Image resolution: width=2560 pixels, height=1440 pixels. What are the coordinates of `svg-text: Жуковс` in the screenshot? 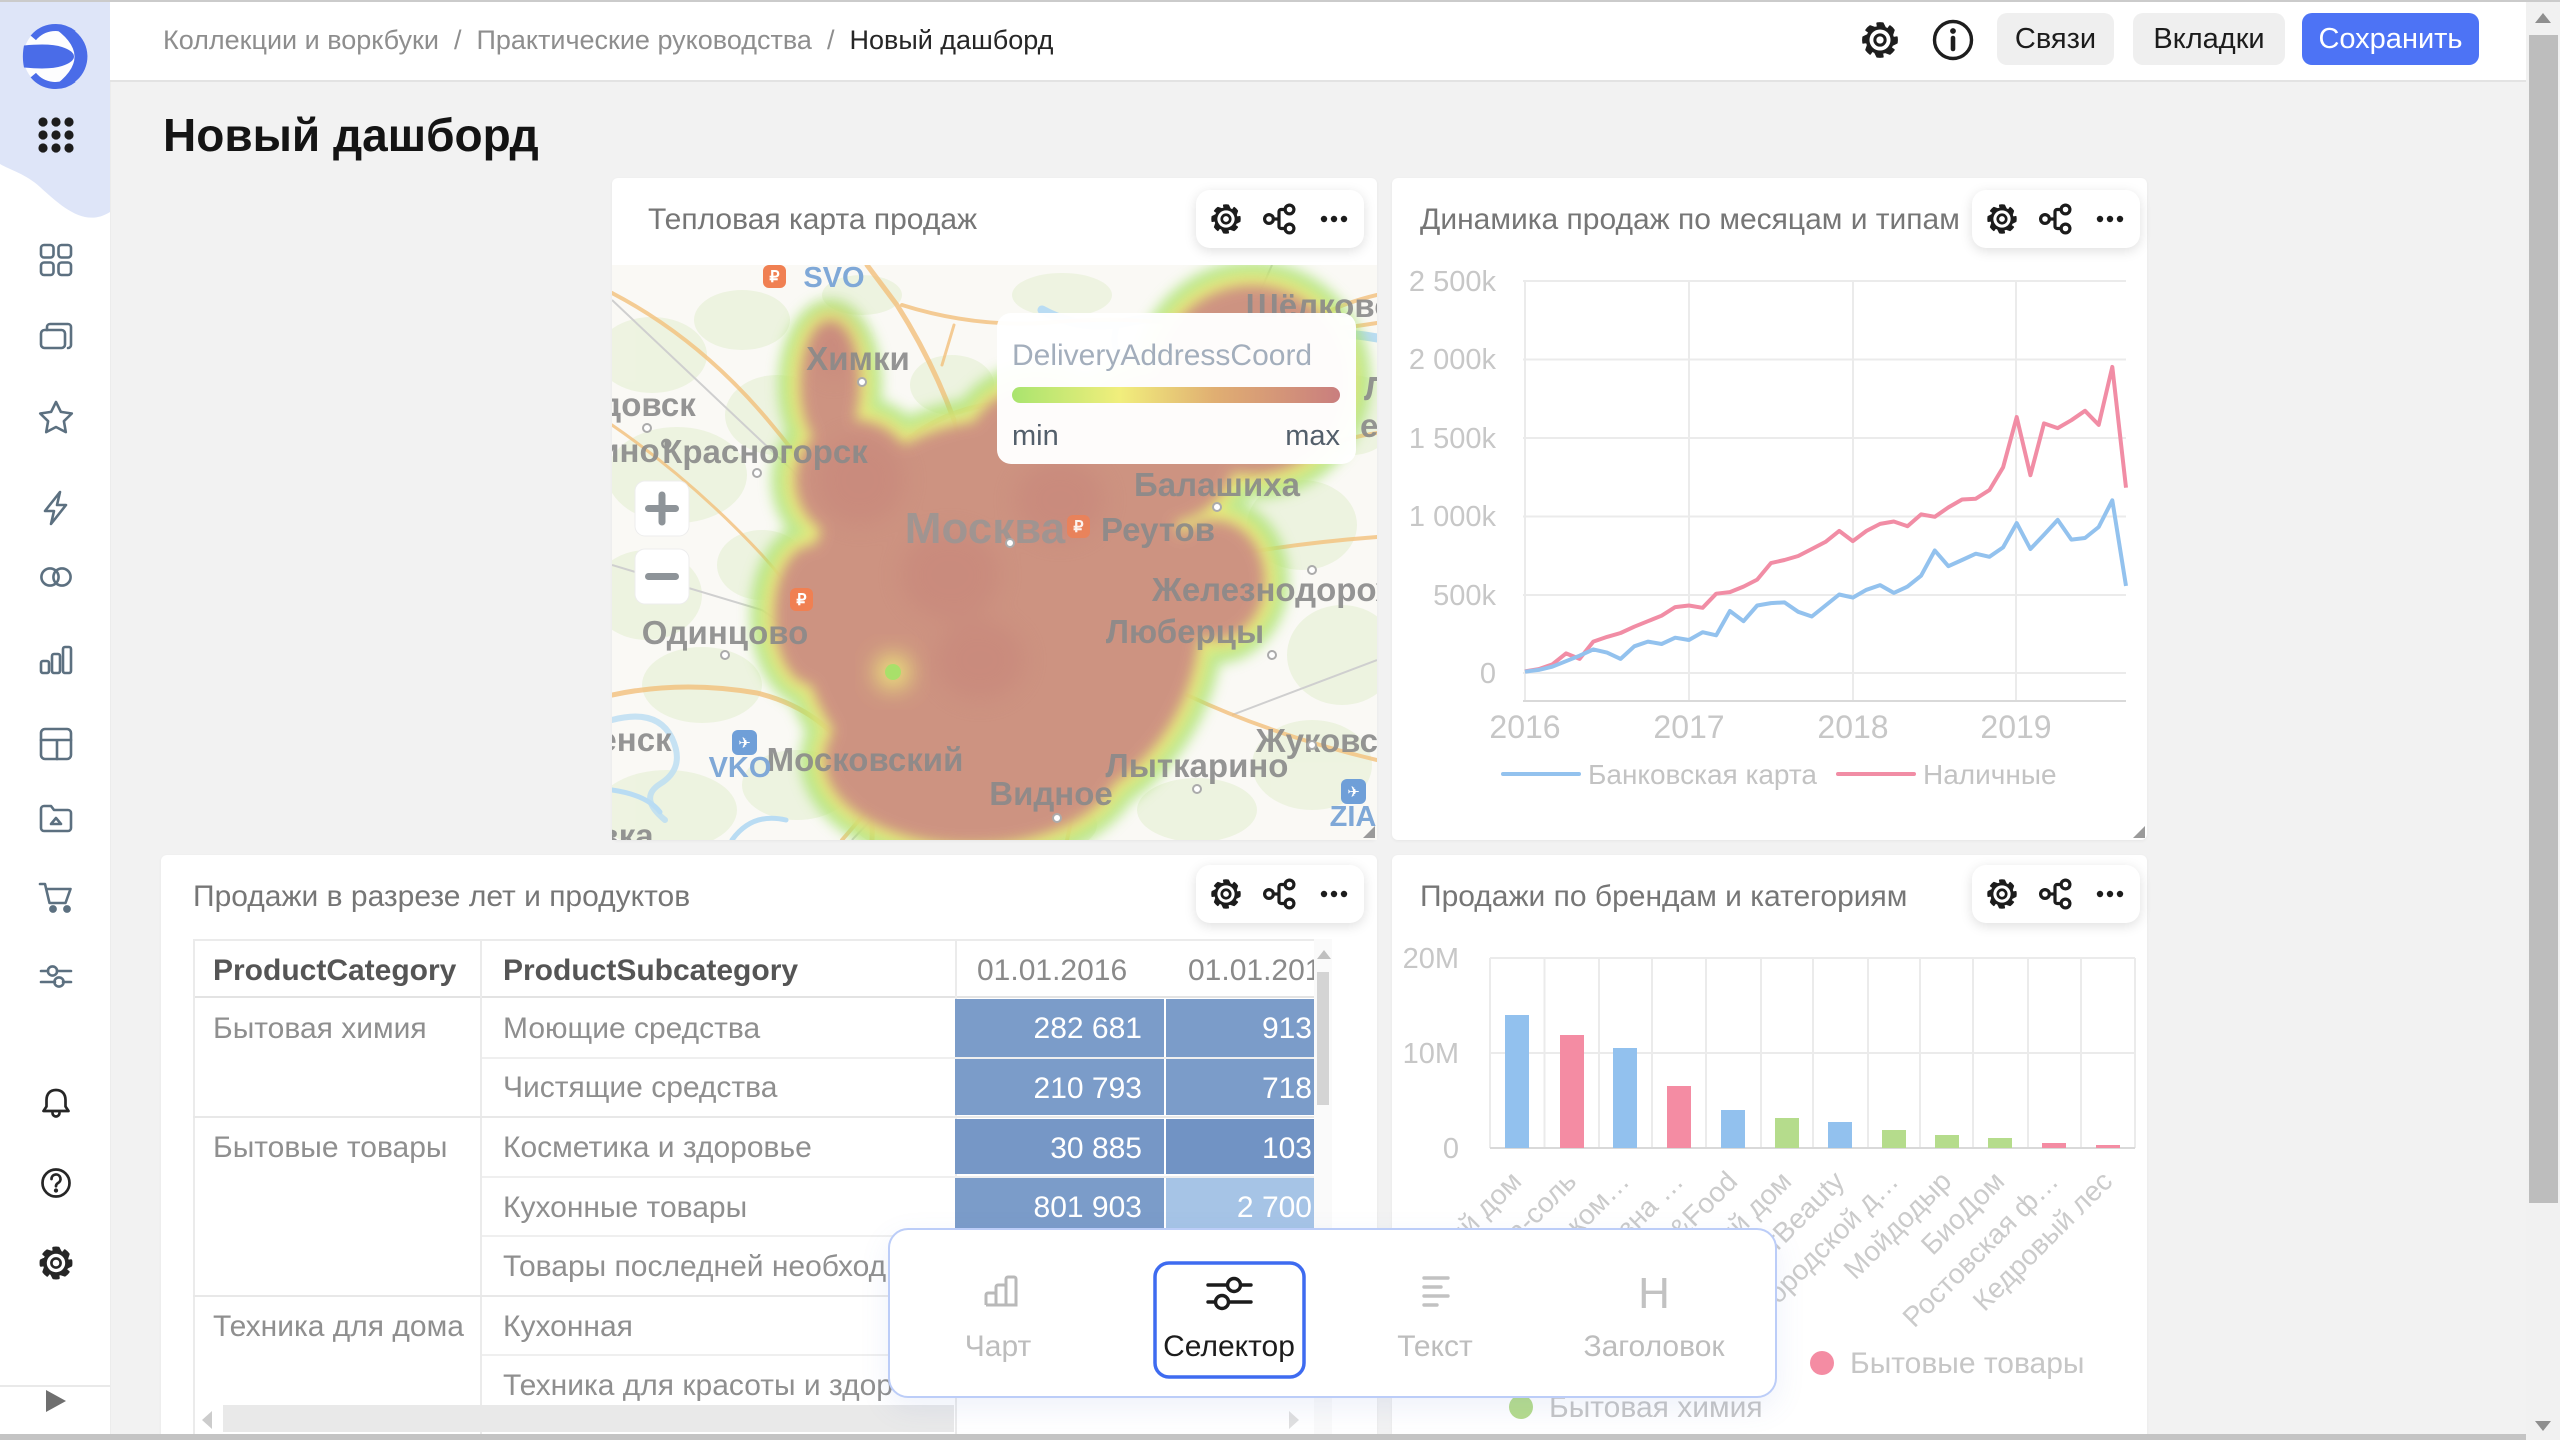 It's located at (1316, 740).